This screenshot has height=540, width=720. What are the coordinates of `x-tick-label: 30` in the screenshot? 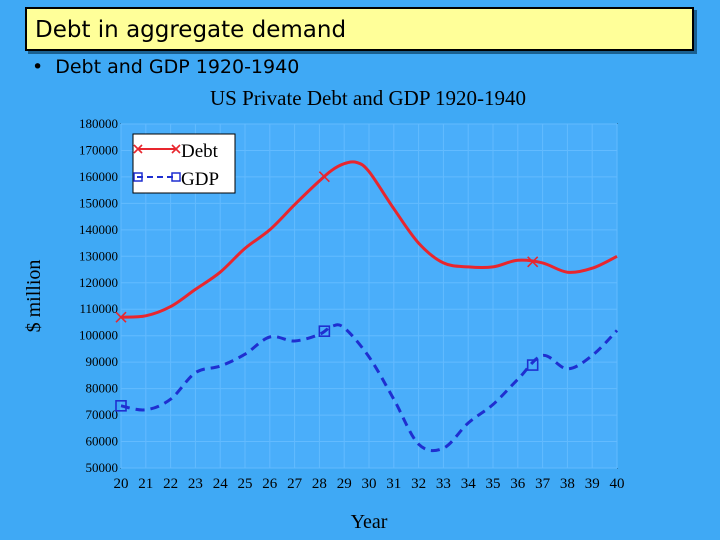 It's located at (369, 484).